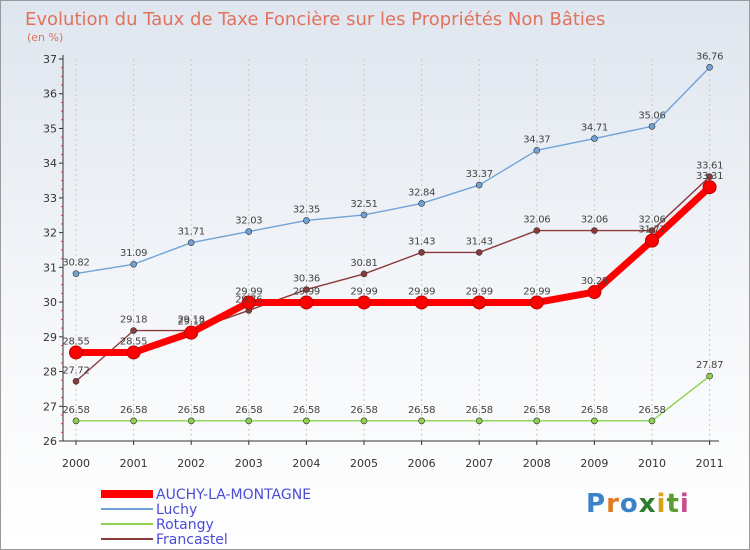 The image size is (750, 550). Describe the element at coordinates (50, 198) in the screenshot. I see `y-tick-label: 33` at that location.